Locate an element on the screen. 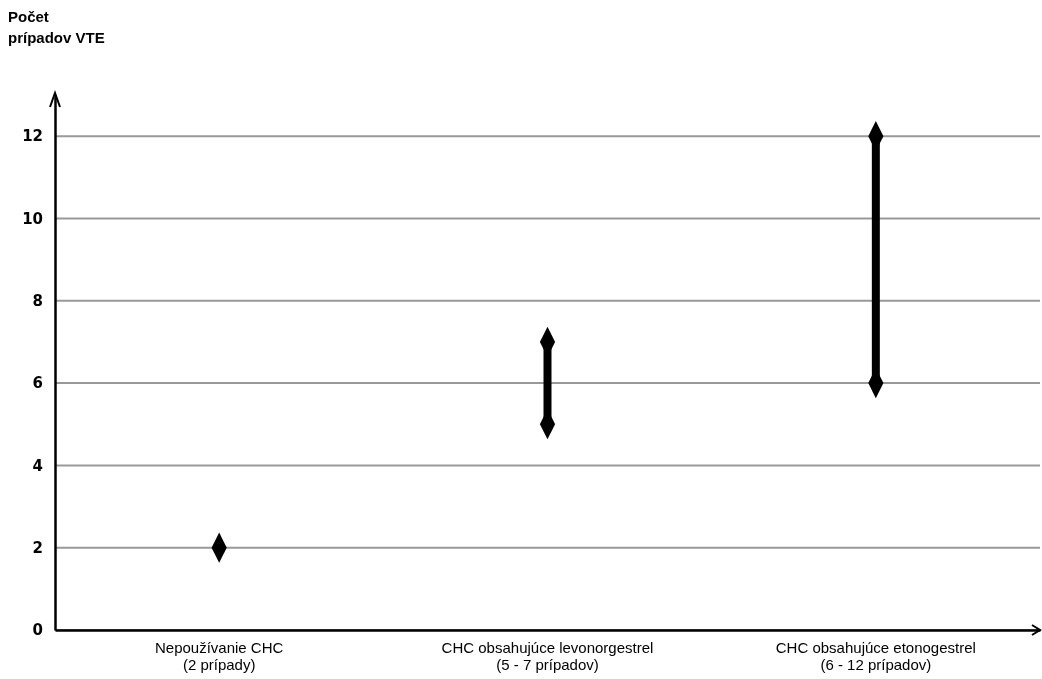 The width and height of the screenshot is (1042, 679). x-tick-label: CHC obsahujúce etonogestrel (6 - 12 prípadov) is located at coordinates (875, 655).